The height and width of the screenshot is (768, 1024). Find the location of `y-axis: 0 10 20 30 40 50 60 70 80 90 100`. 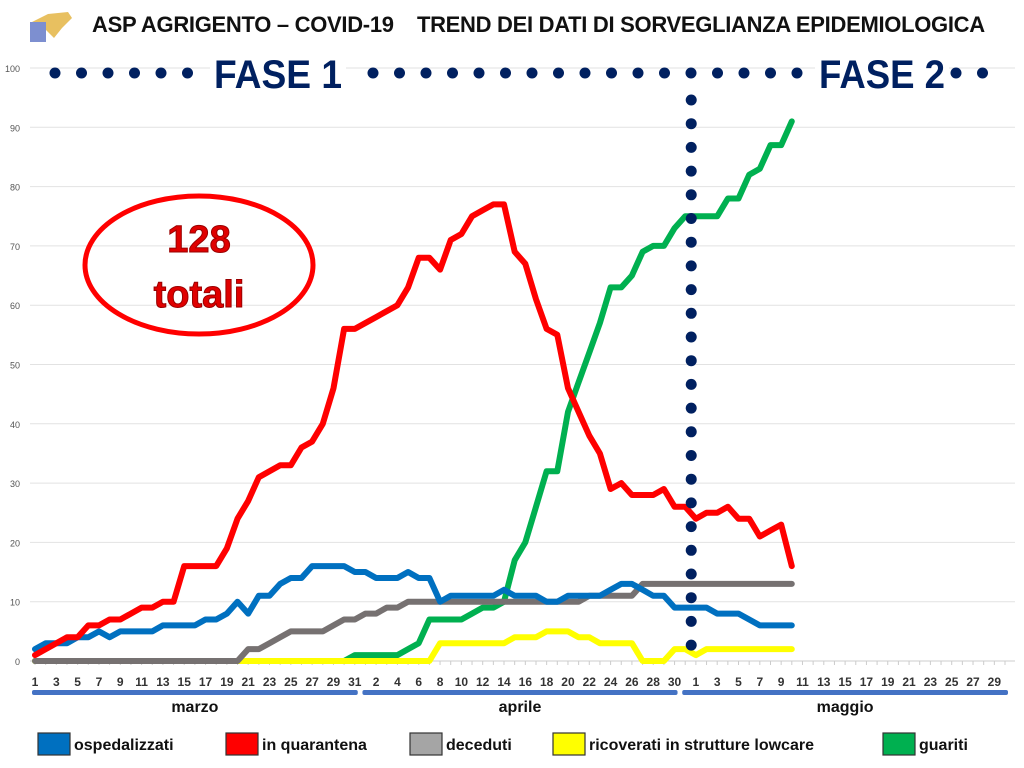

y-axis: 0 10 20 30 40 50 60 70 80 90 100 is located at coordinates (12, 365).